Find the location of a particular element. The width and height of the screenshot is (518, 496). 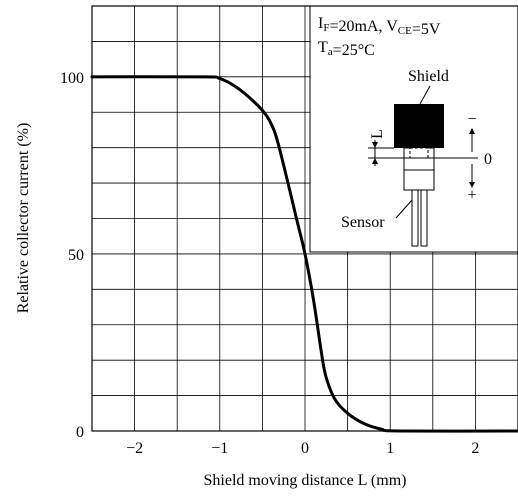

shield-sensor-diagram: Shield L − 0 + Sensor is located at coordinates (416, 157).